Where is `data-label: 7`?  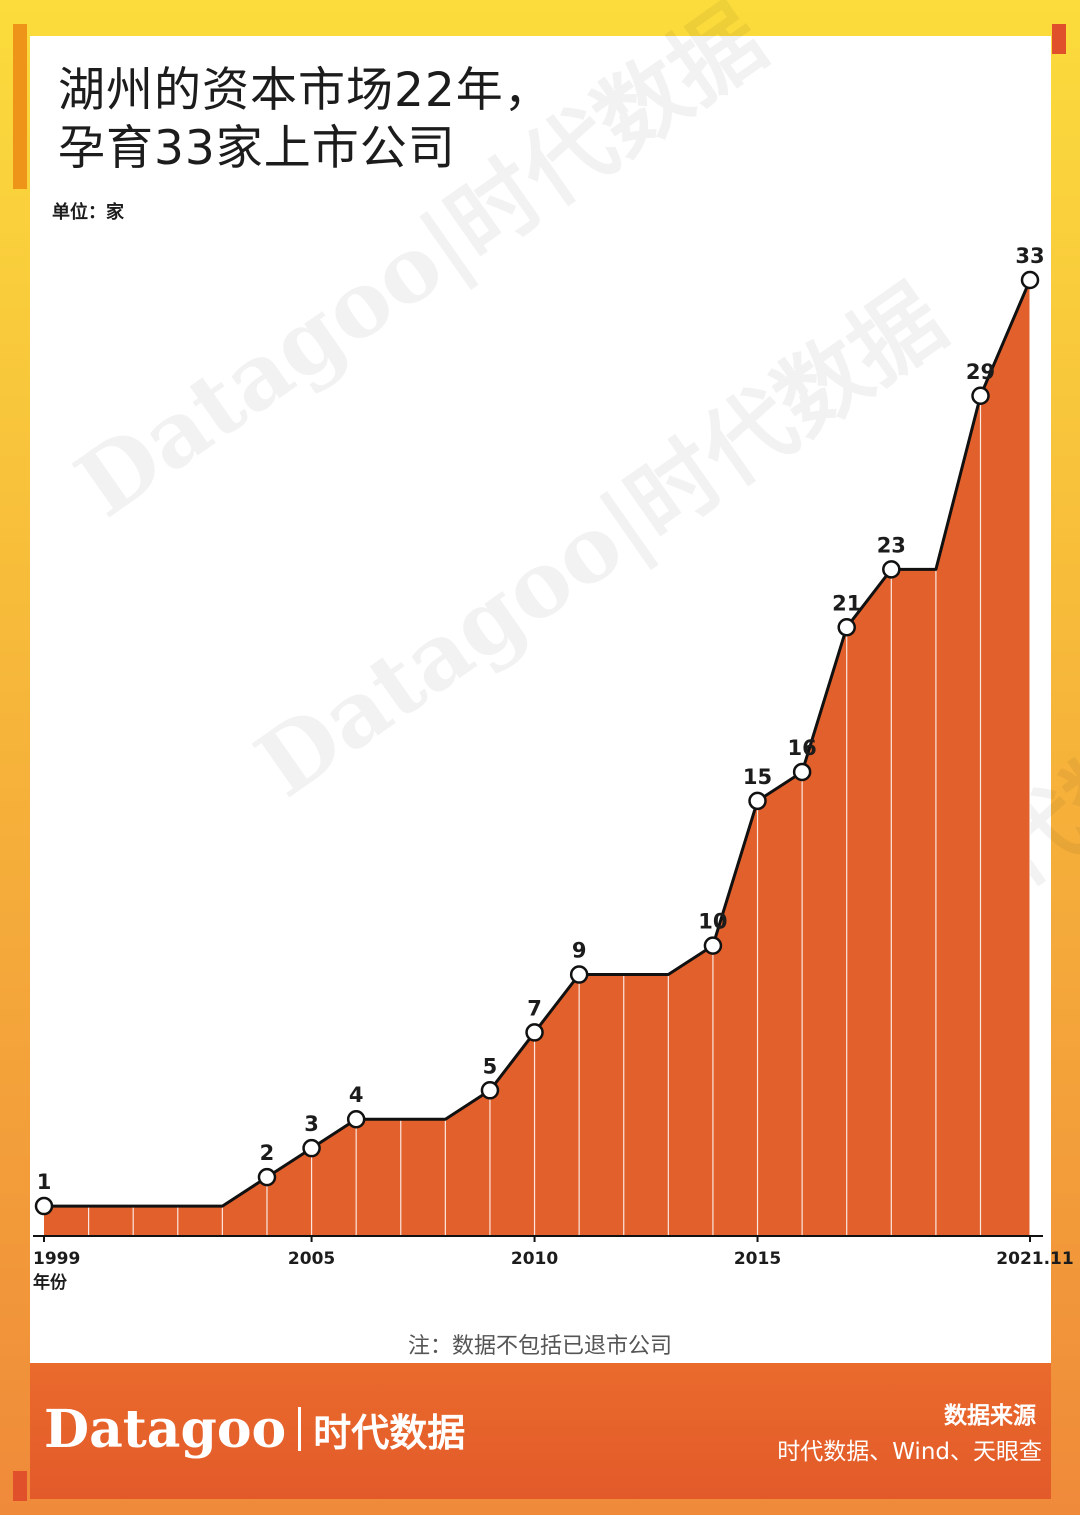 data-label: 7 is located at coordinates (534, 1008).